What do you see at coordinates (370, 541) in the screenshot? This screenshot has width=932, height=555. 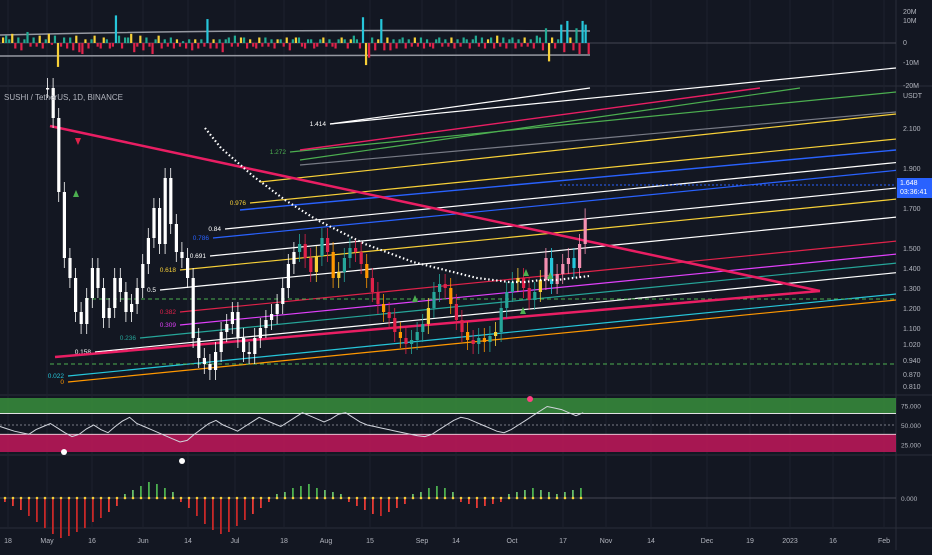 I see `time-axis-label: 15` at bounding box center [370, 541].